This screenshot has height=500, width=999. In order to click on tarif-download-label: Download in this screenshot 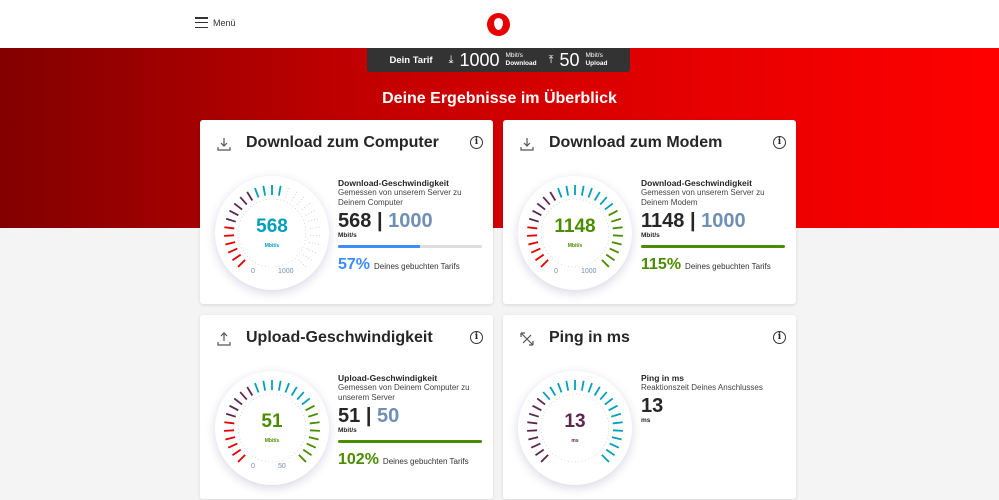, I will do `click(521, 63)`.